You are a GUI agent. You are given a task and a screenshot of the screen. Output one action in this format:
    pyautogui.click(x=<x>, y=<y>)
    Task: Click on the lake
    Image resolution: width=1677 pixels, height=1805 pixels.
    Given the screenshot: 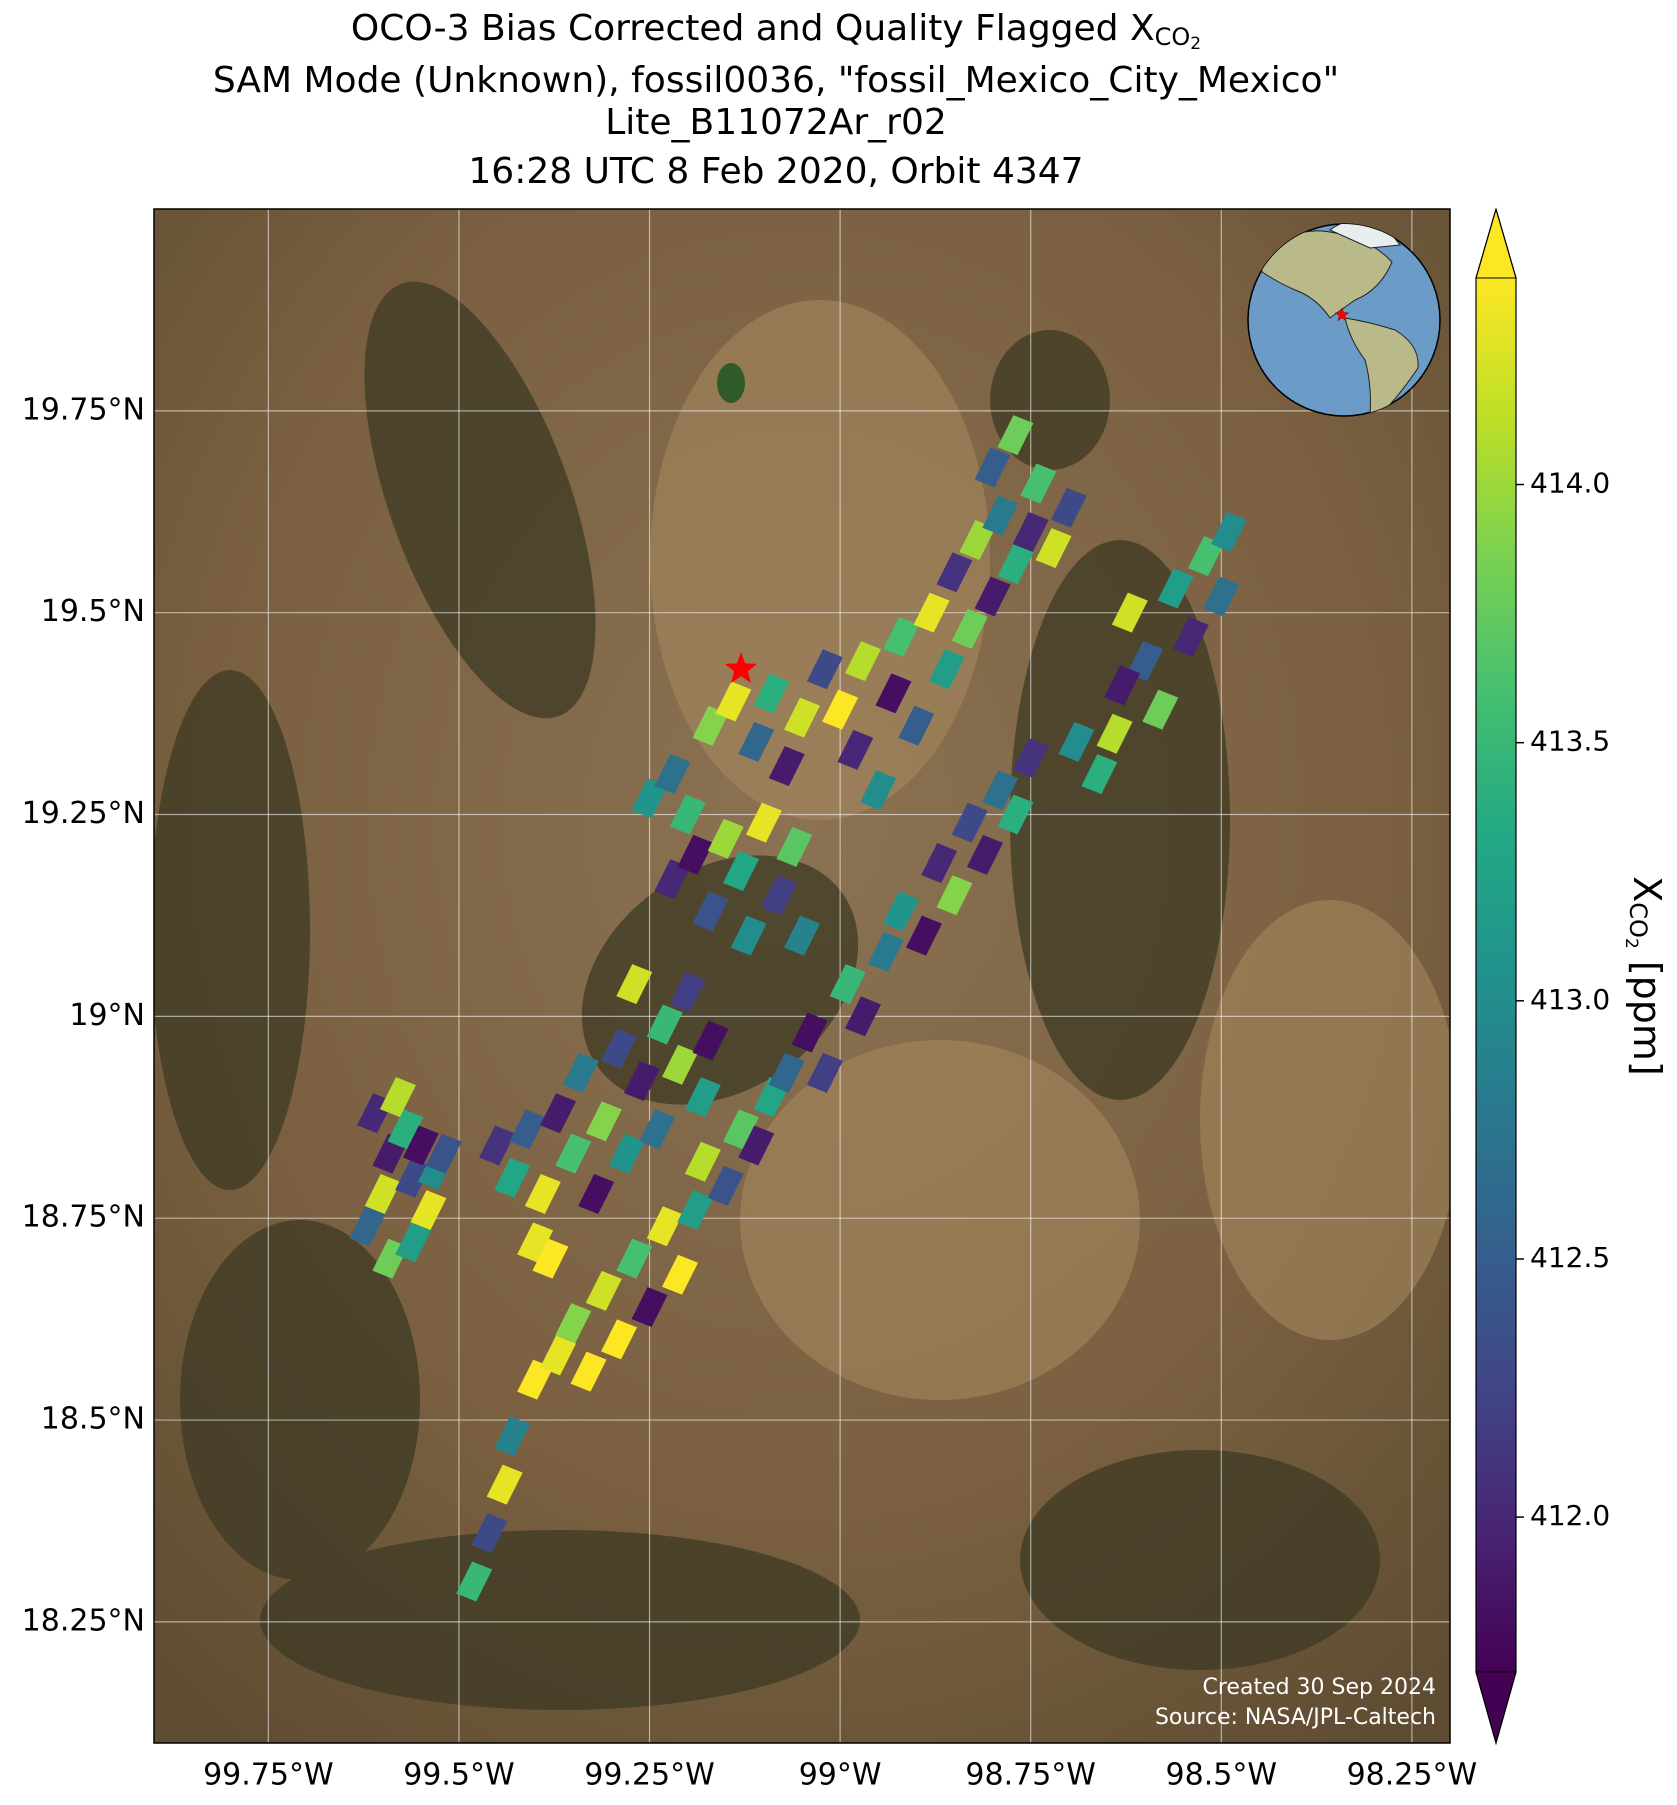 What is the action you would take?
    pyautogui.click(x=731, y=383)
    